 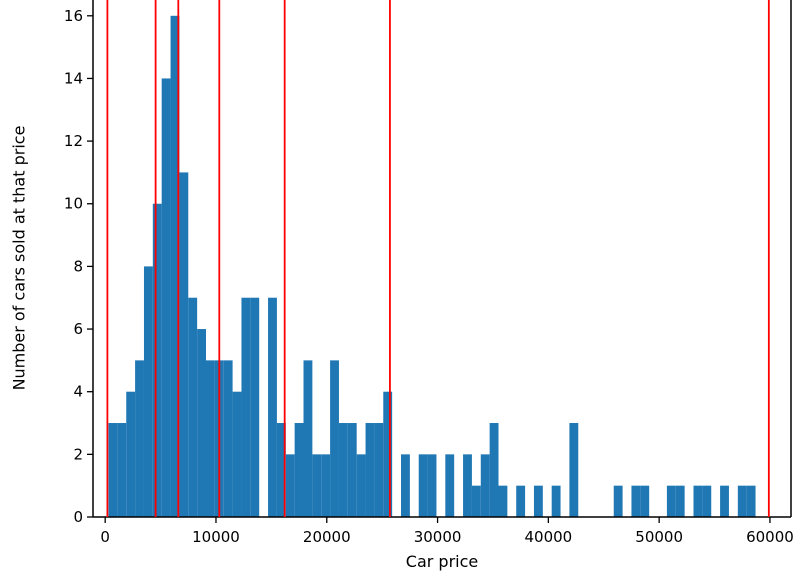 What do you see at coordinates (442, 561) in the screenshot?
I see `x-axis-label: Car price` at bounding box center [442, 561].